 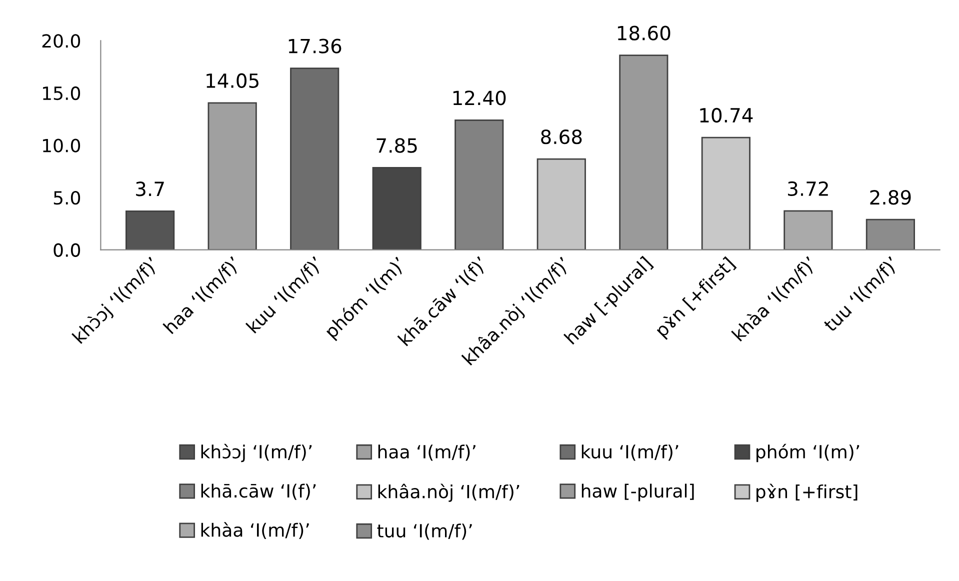 I want to click on data-label: 3.7, so click(x=150, y=189).